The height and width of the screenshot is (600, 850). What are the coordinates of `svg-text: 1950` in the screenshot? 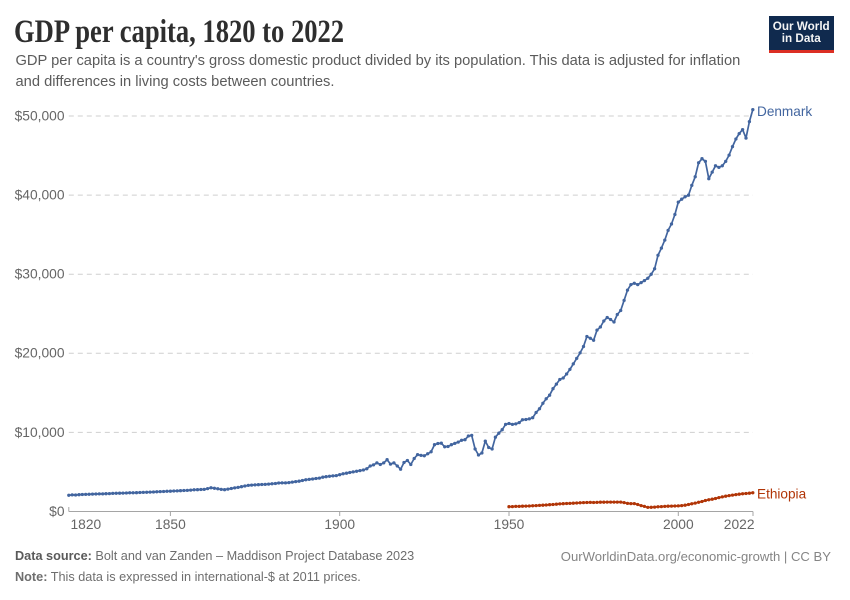 It's located at (509, 524).